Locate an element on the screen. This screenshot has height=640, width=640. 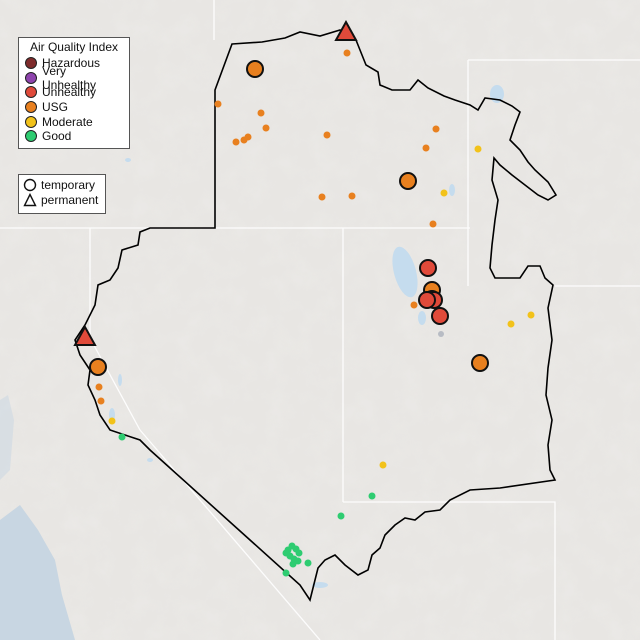
legend-label: USG is located at coordinates (55, 107).